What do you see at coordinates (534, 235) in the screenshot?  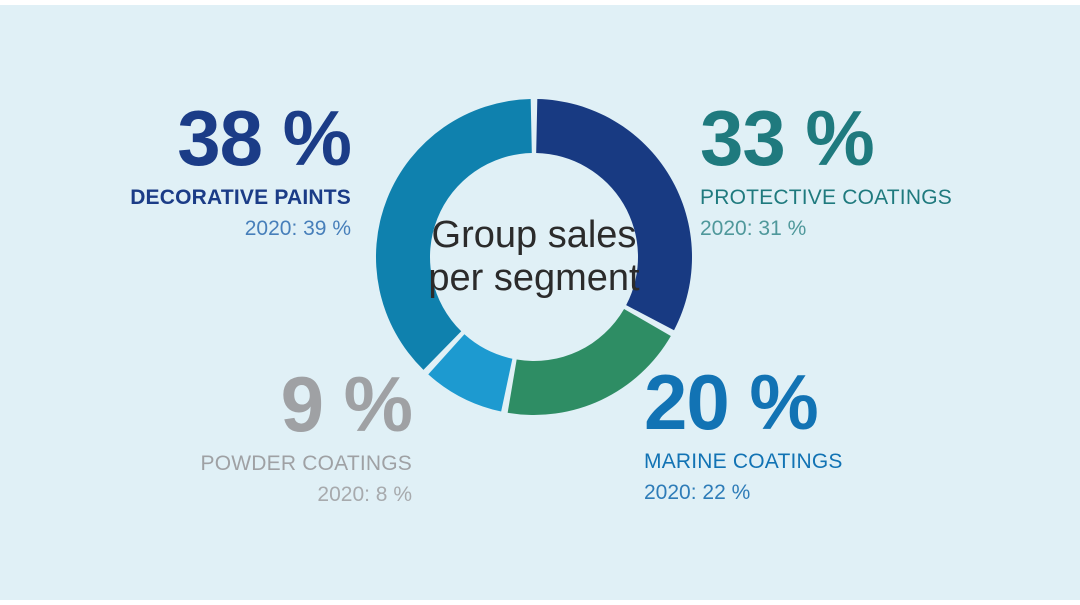 I see `center-label-line1: Group sales` at bounding box center [534, 235].